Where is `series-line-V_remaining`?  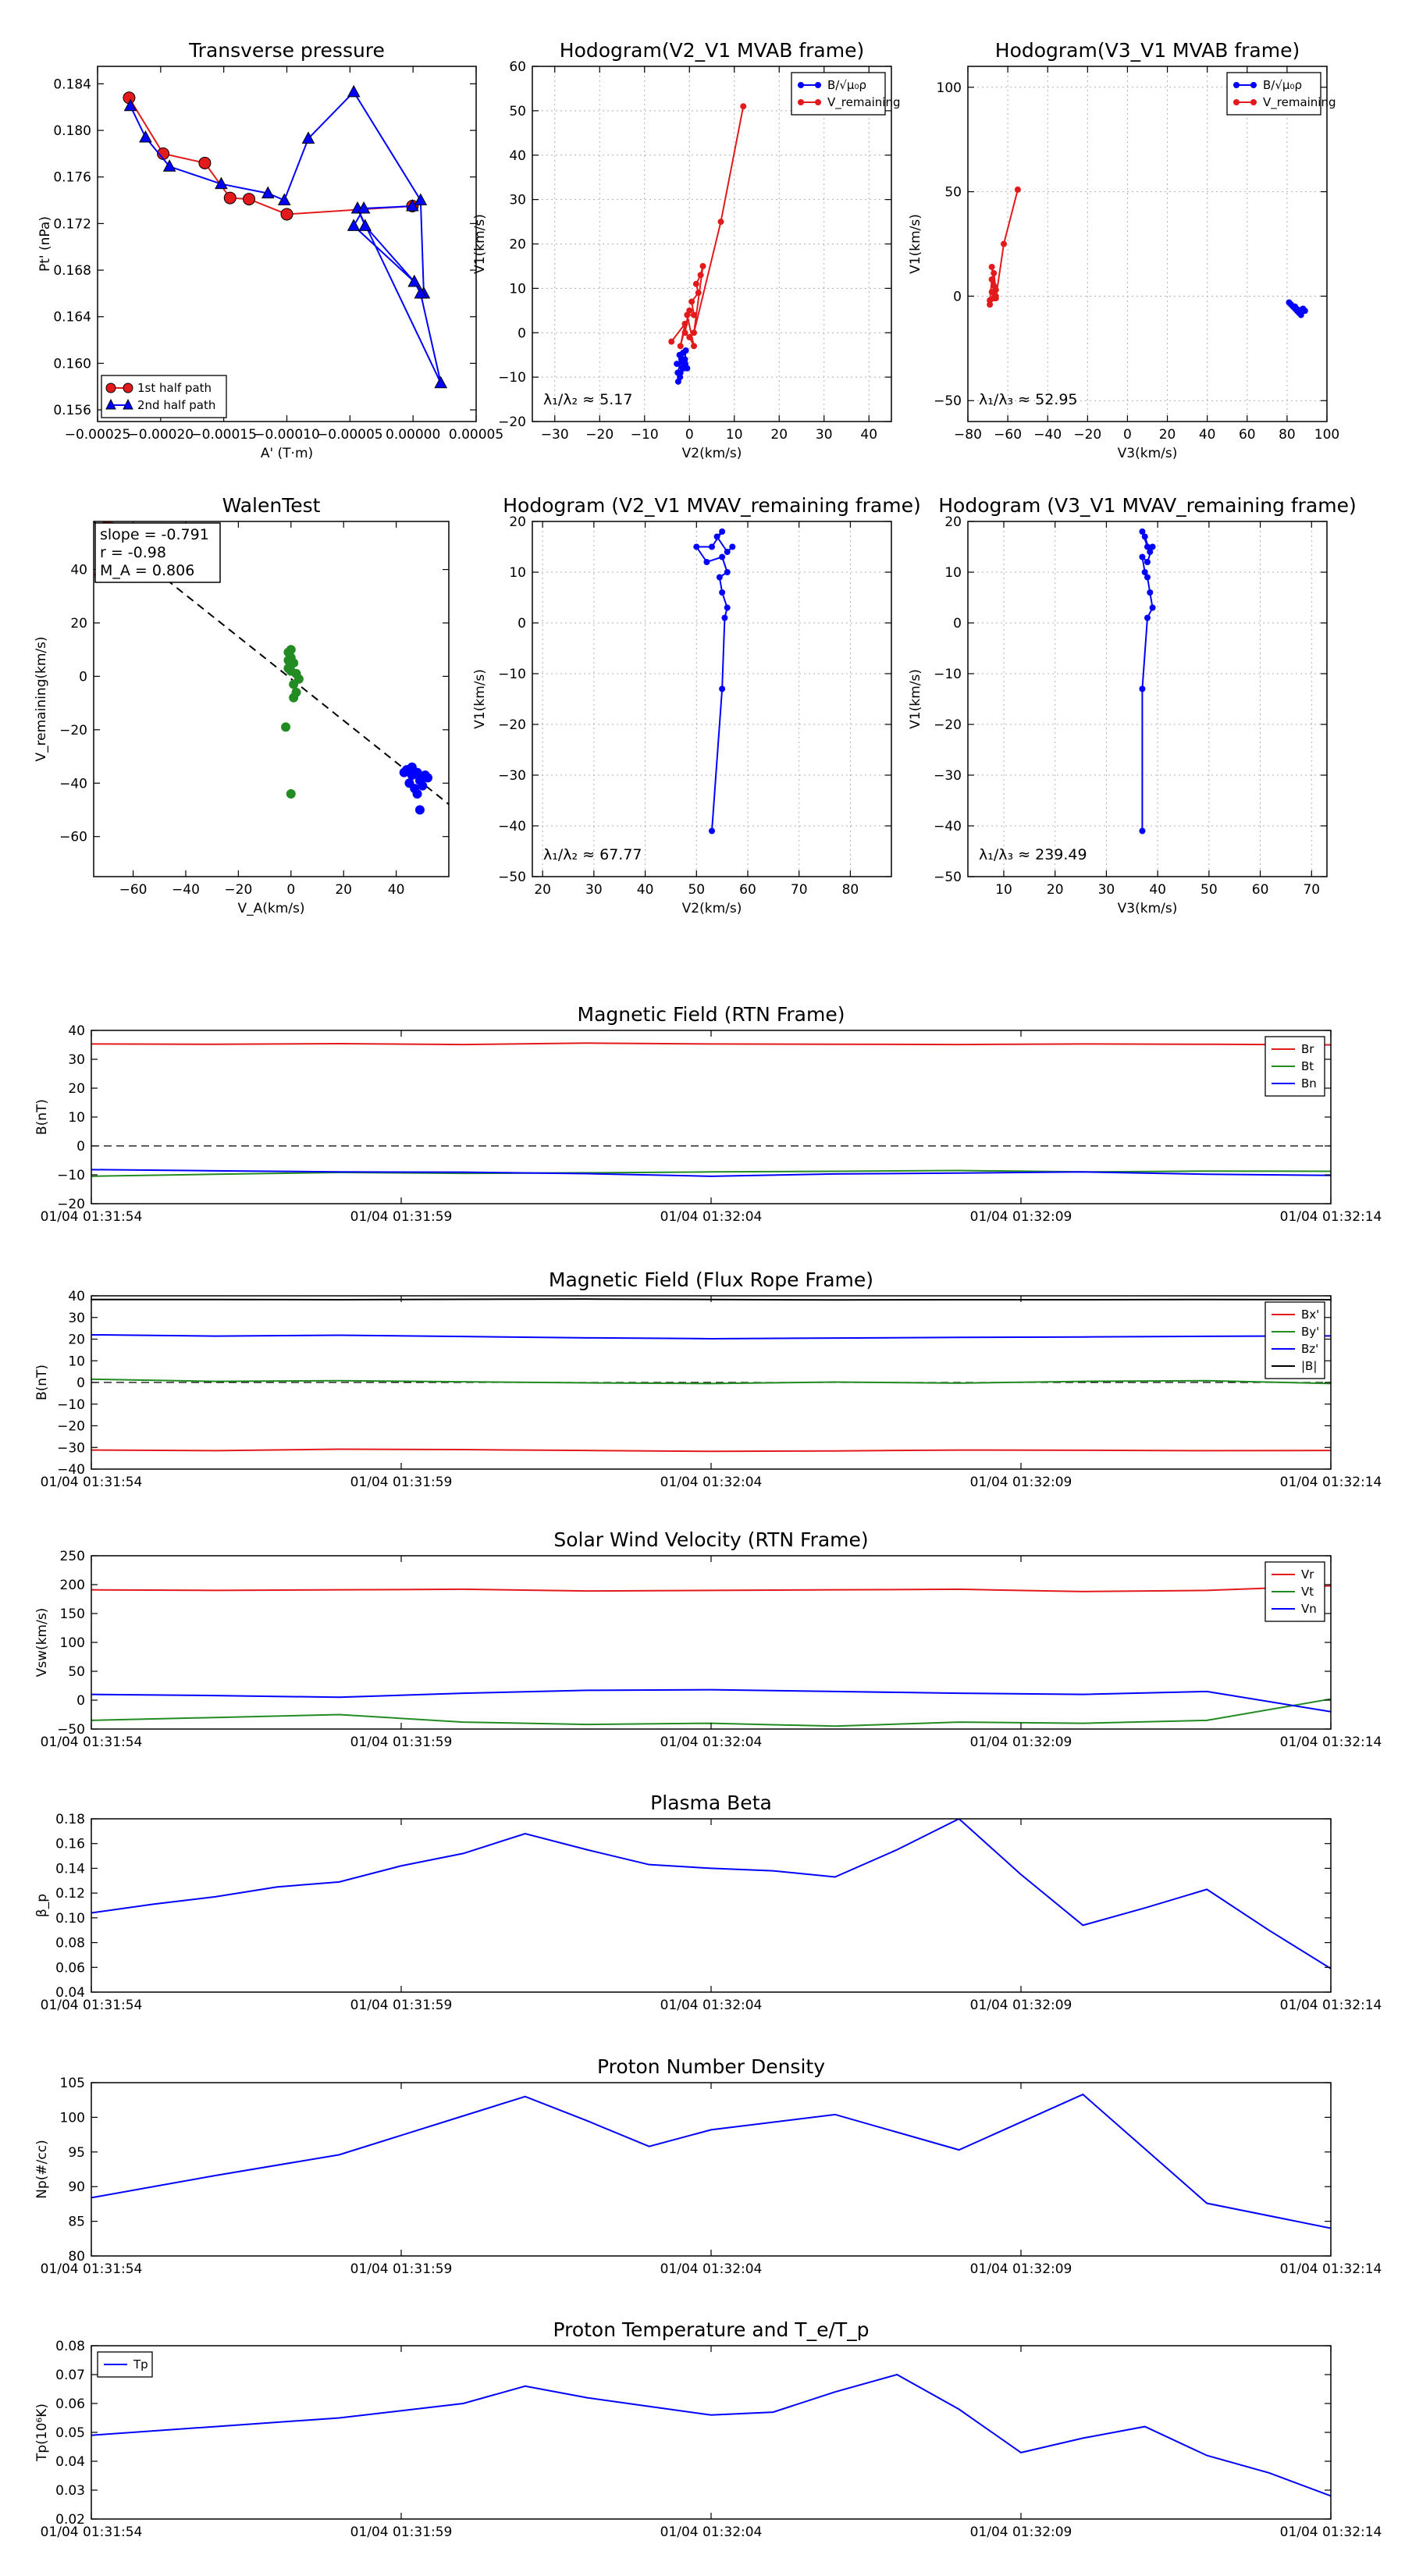
series-line-V_remaining is located at coordinates (708, 226).